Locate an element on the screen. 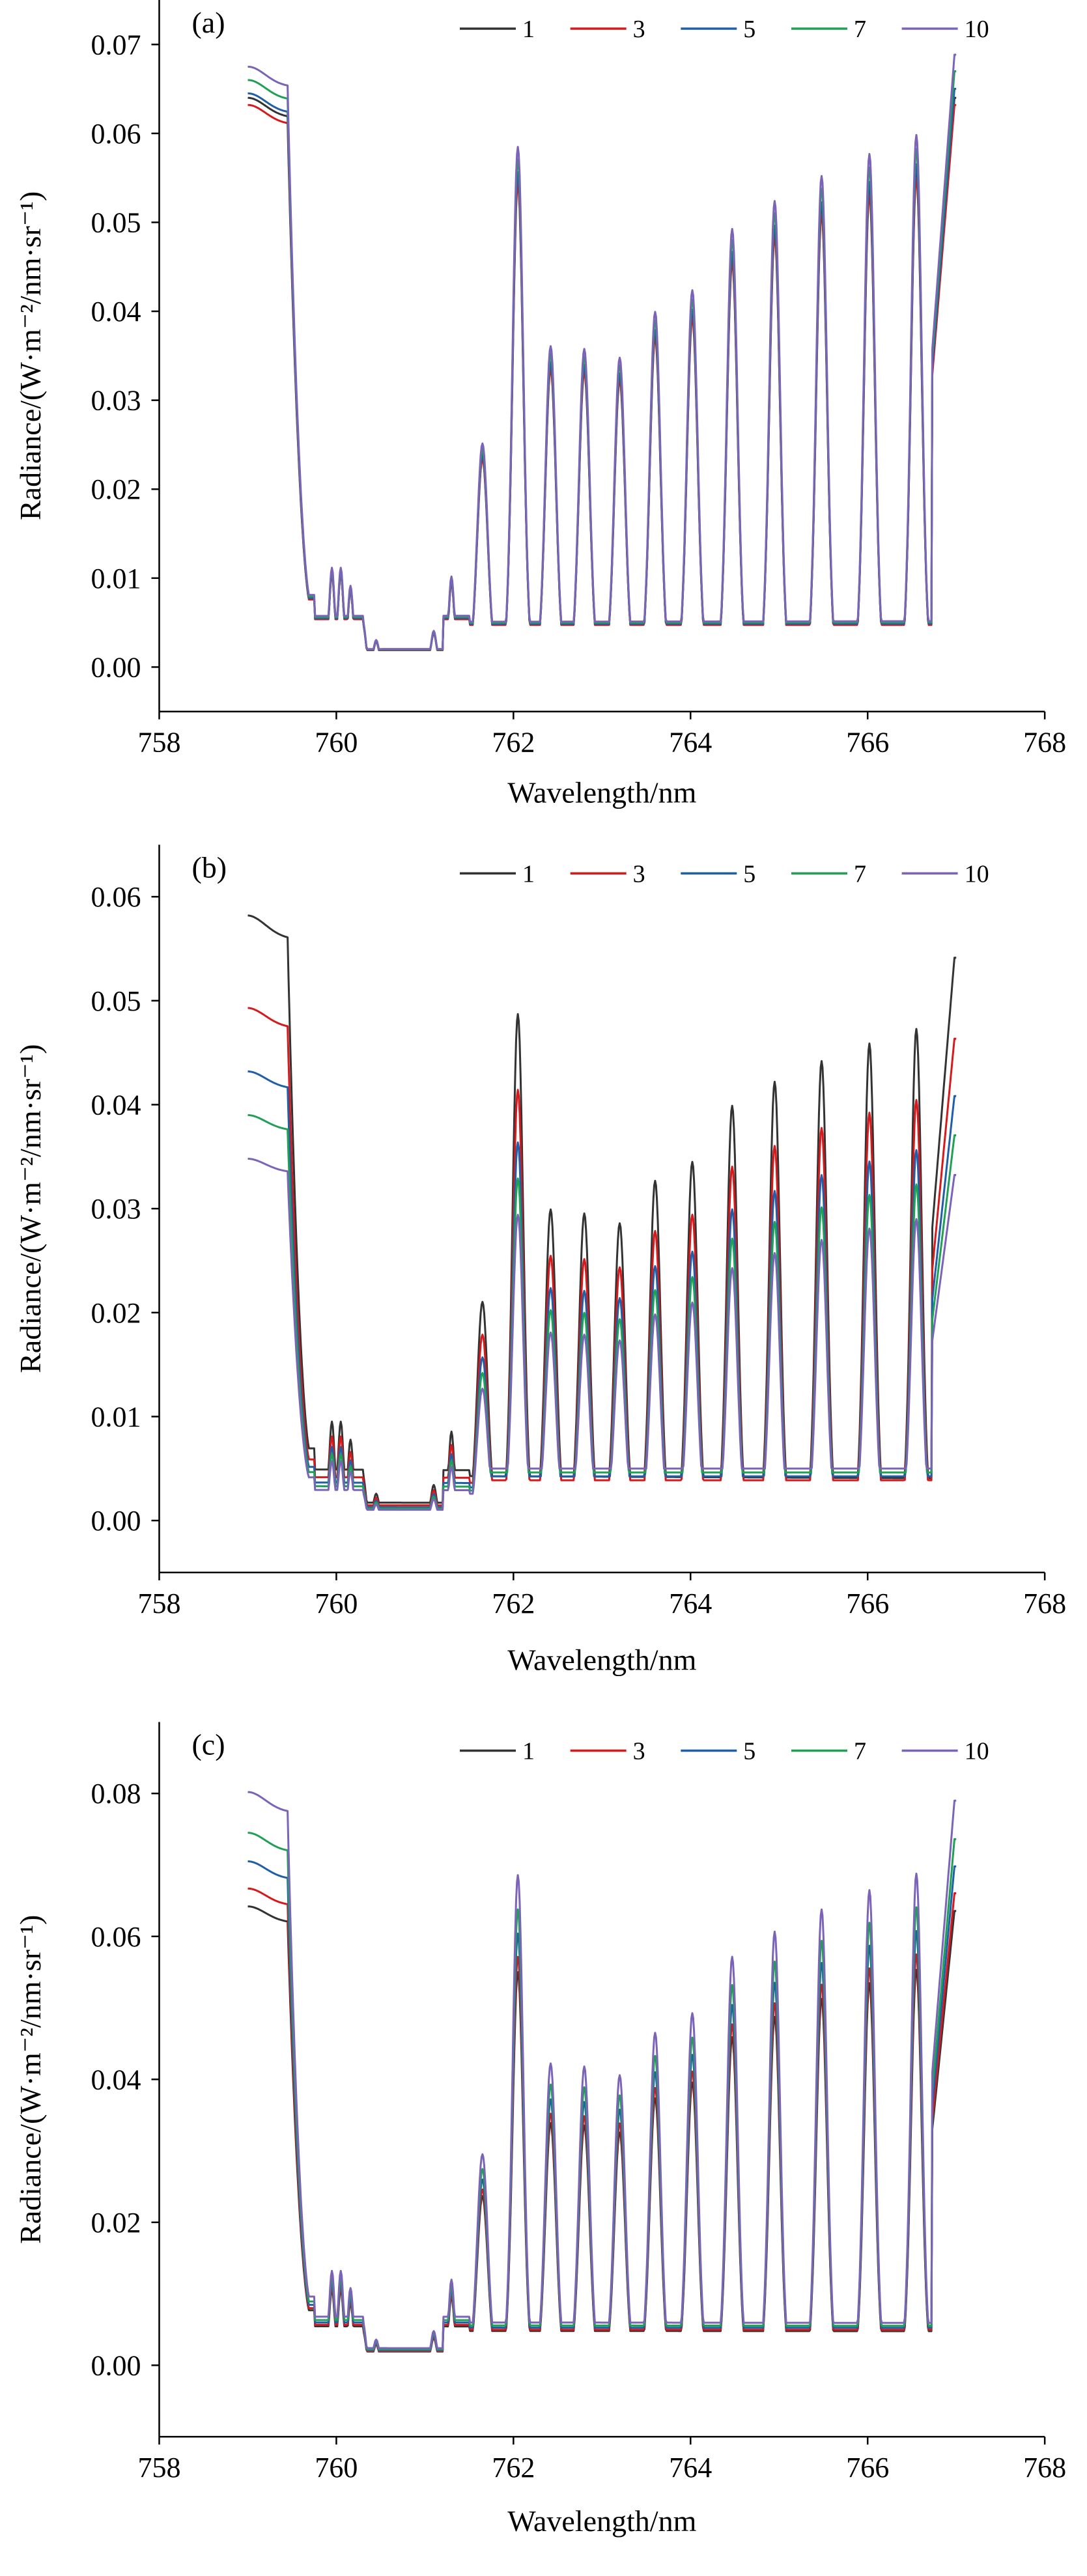  panel-label: (b) is located at coordinates (209, 867).